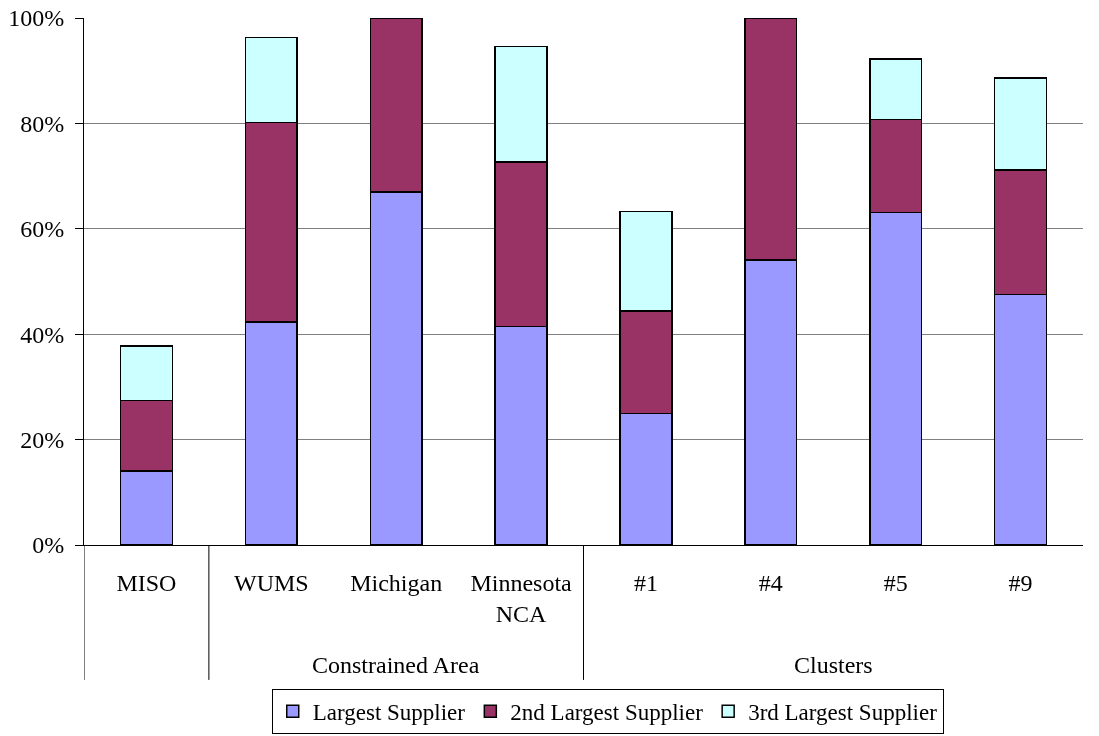 The height and width of the screenshot is (736, 1099). Describe the element at coordinates (42, 334) in the screenshot. I see `y-tick-label: 40%` at that location.